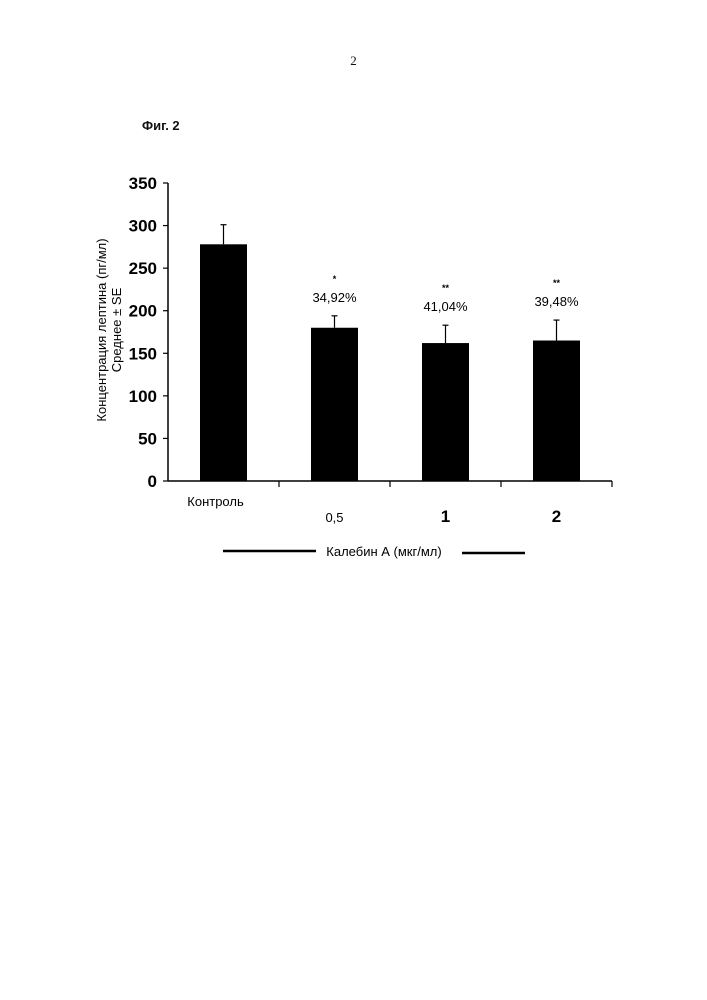 Image resolution: width=707 pixels, height=1000 pixels. Describe the element at coordinates (383, 551) in the screenshot. I see `x-axis-group-label: Калебин А (мкг/мл)` at that location.